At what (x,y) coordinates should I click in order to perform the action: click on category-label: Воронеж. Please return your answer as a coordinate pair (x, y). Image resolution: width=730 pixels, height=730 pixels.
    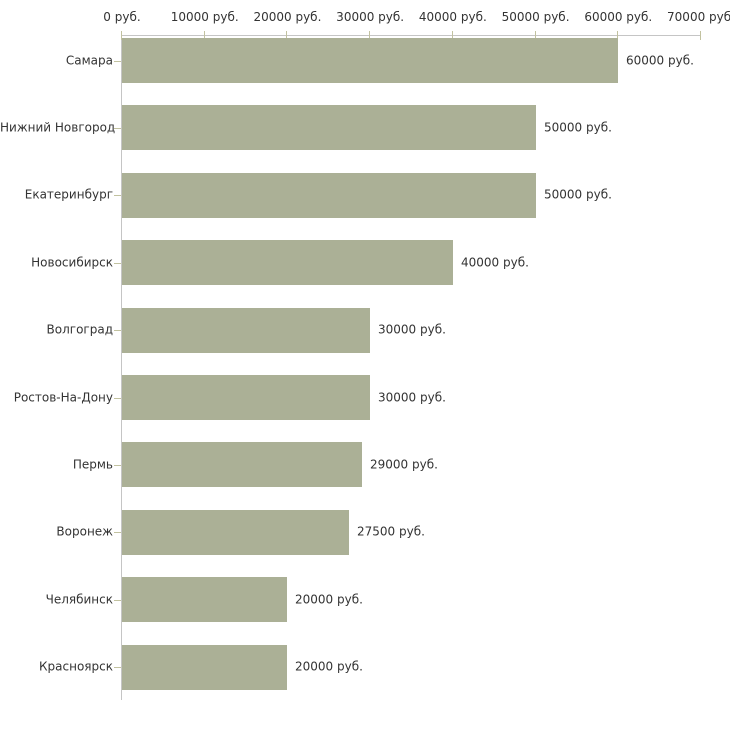
    Looking at the image, I should click on (84, 531).